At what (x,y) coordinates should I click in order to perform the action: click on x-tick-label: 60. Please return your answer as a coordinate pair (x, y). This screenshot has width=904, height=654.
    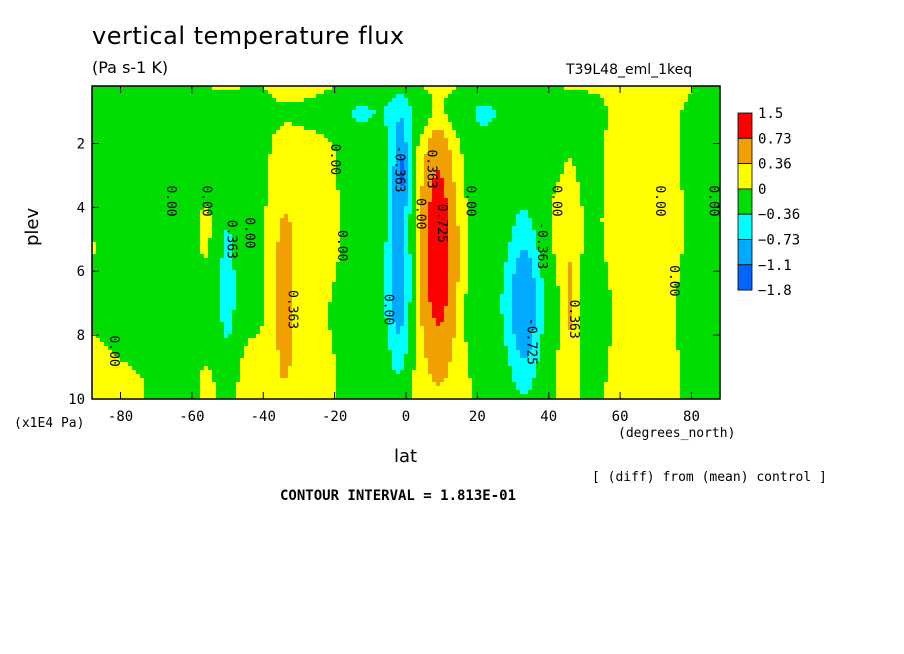
    Looking at the image, I should click on (620, 417).